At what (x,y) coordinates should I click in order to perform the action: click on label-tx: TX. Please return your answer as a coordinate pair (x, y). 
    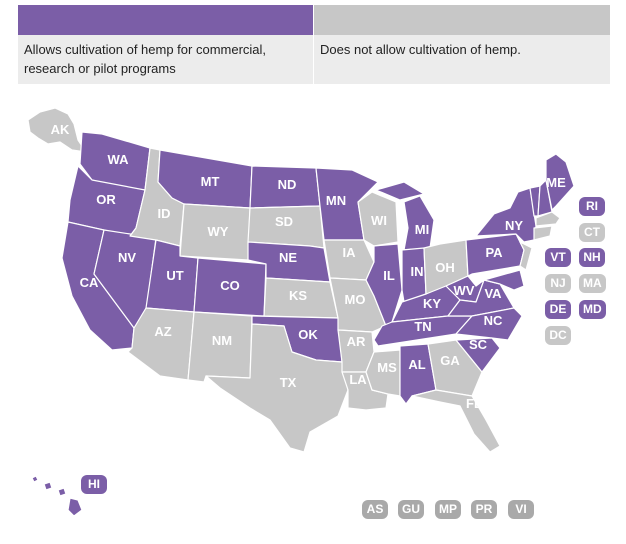
    Looking at the image, I should click on (288, 382).